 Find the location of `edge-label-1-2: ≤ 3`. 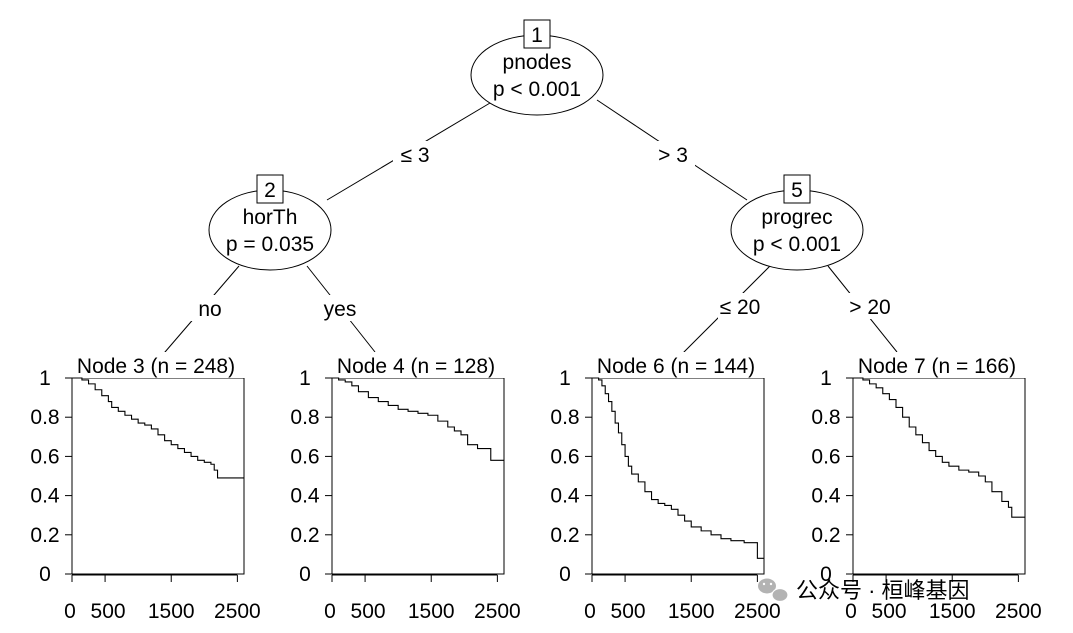

edge-label-1-2: ≤ 3 is located at coordinates (414, 155).